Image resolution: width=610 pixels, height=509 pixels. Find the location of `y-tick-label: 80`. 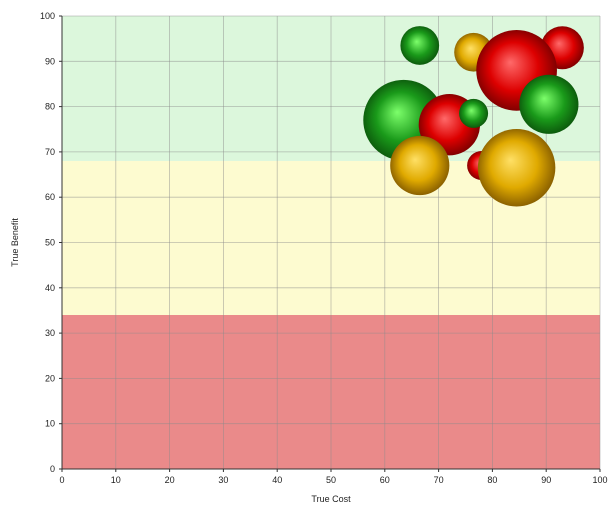

y-tick-label: 80 is located at coordinates (50, 107).